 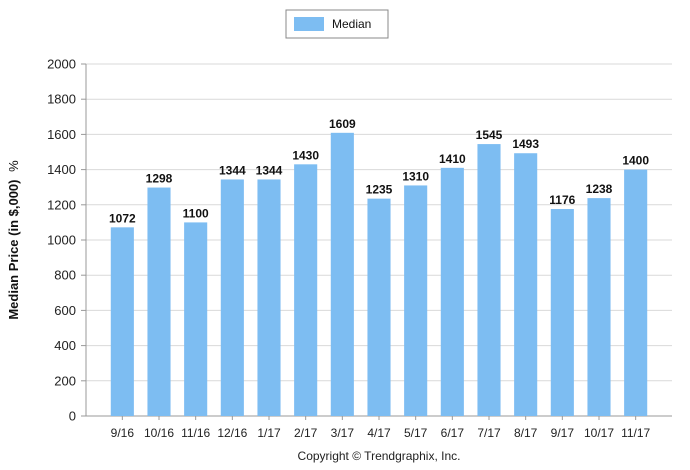 I want to click on data-label-12-16: 1344, so click(x=232, y=170).